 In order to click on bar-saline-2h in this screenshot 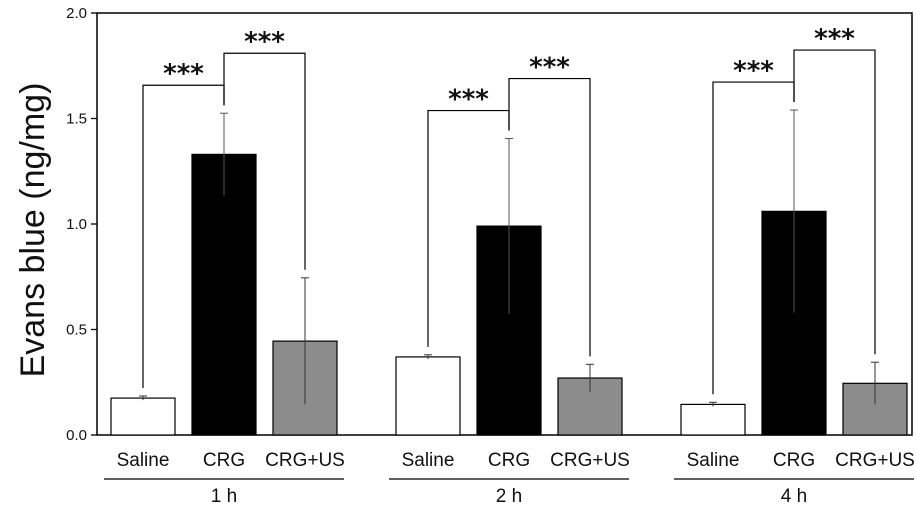, I will do `click(428, 396)`.